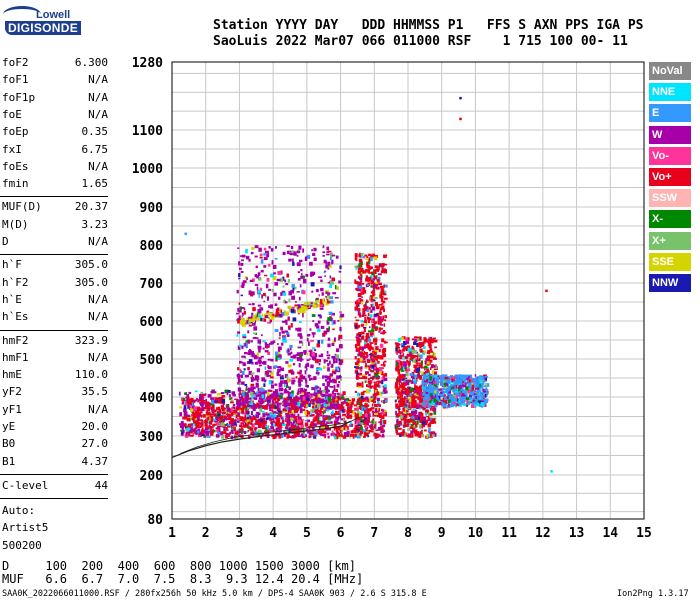 The height and width of the screenshot is (600, 700). What do you see at coordinates (95, 461) in the screenshot?
I see `param-value: 4.37` at bounding box center [95, 461].